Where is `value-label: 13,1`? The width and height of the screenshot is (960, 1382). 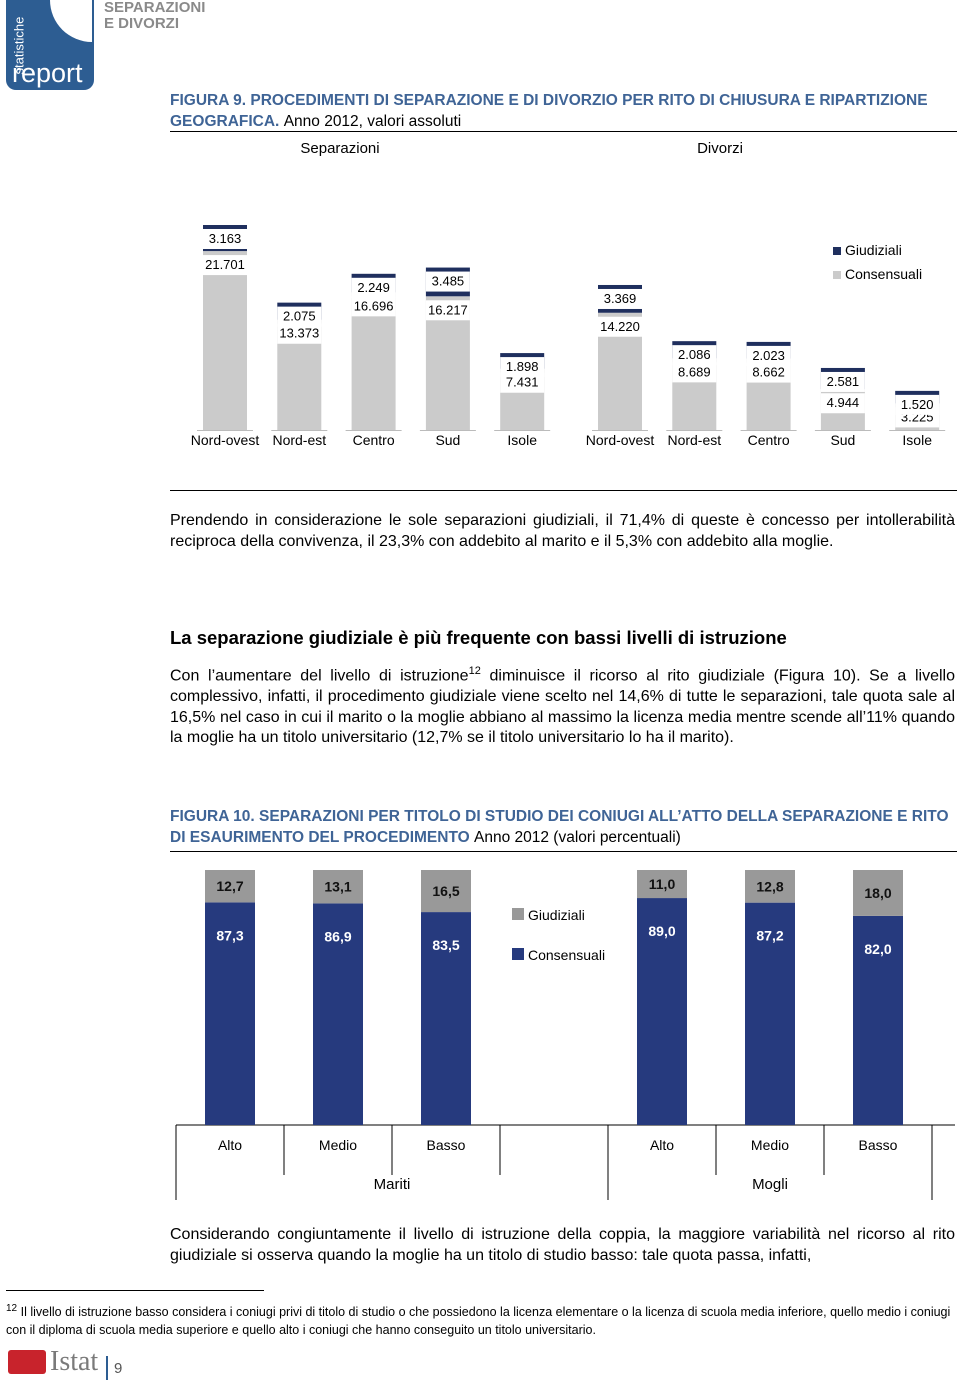 value-label: 13,1 is located at coordinates (337, 887).